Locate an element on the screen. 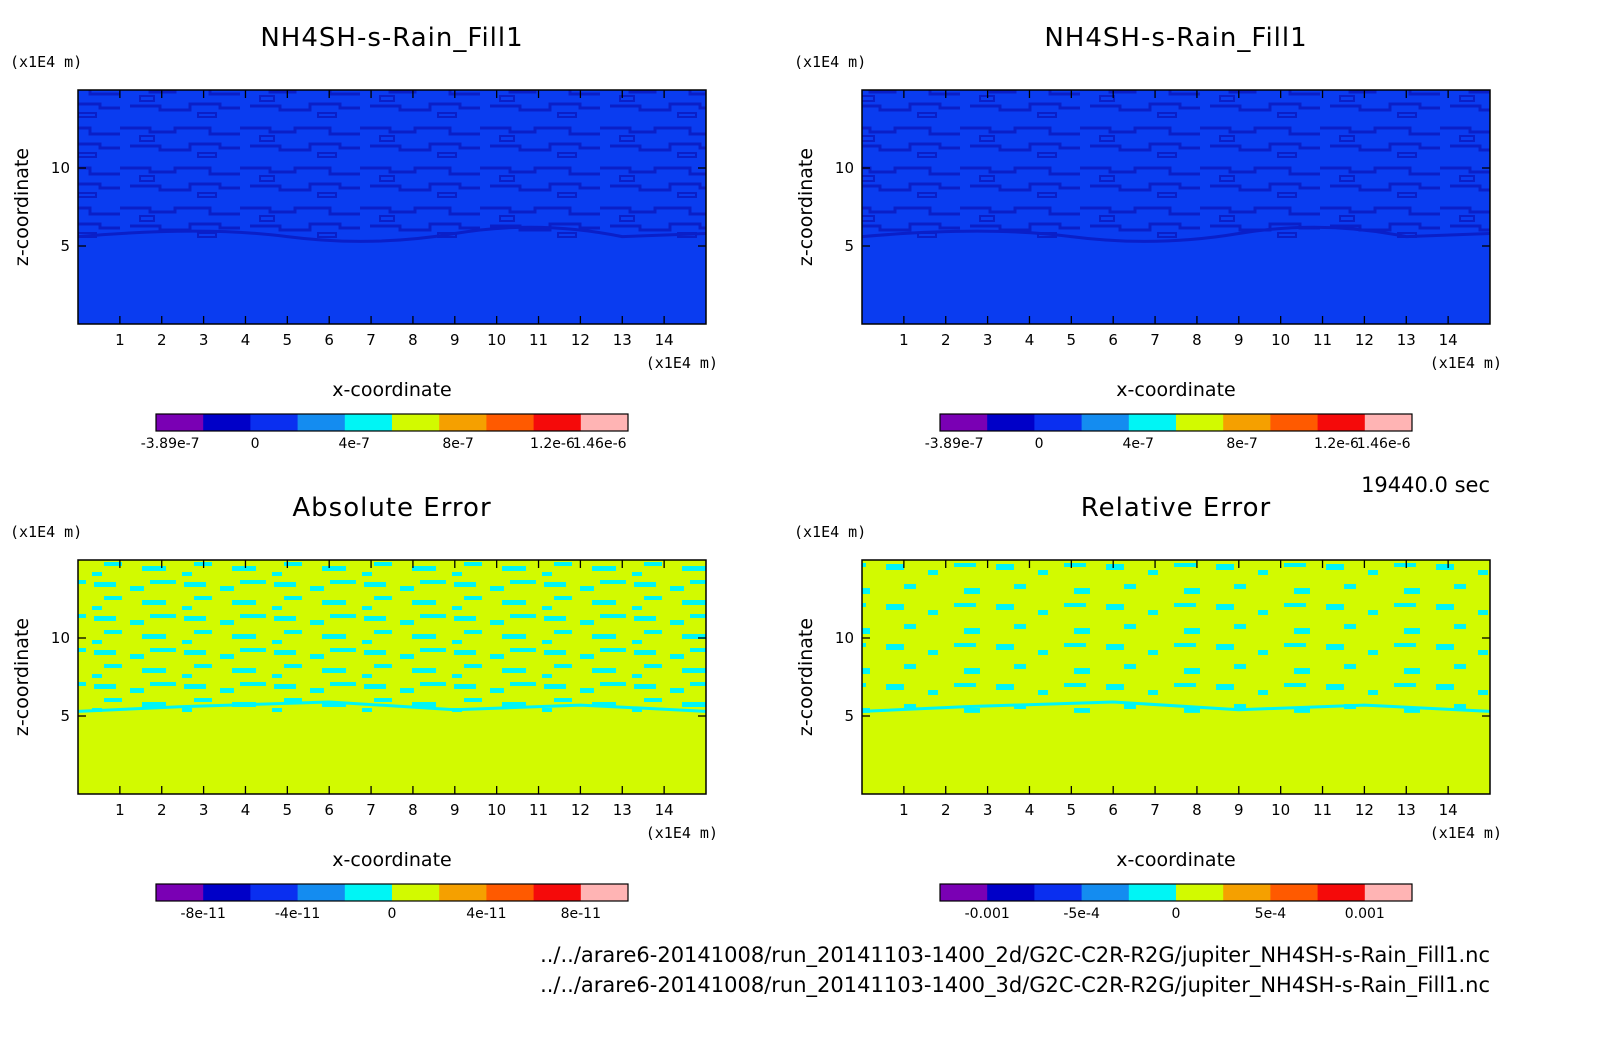  panel-title: NH4SH-s-Rain_Fill1 is located at coordinates (1175, 38).